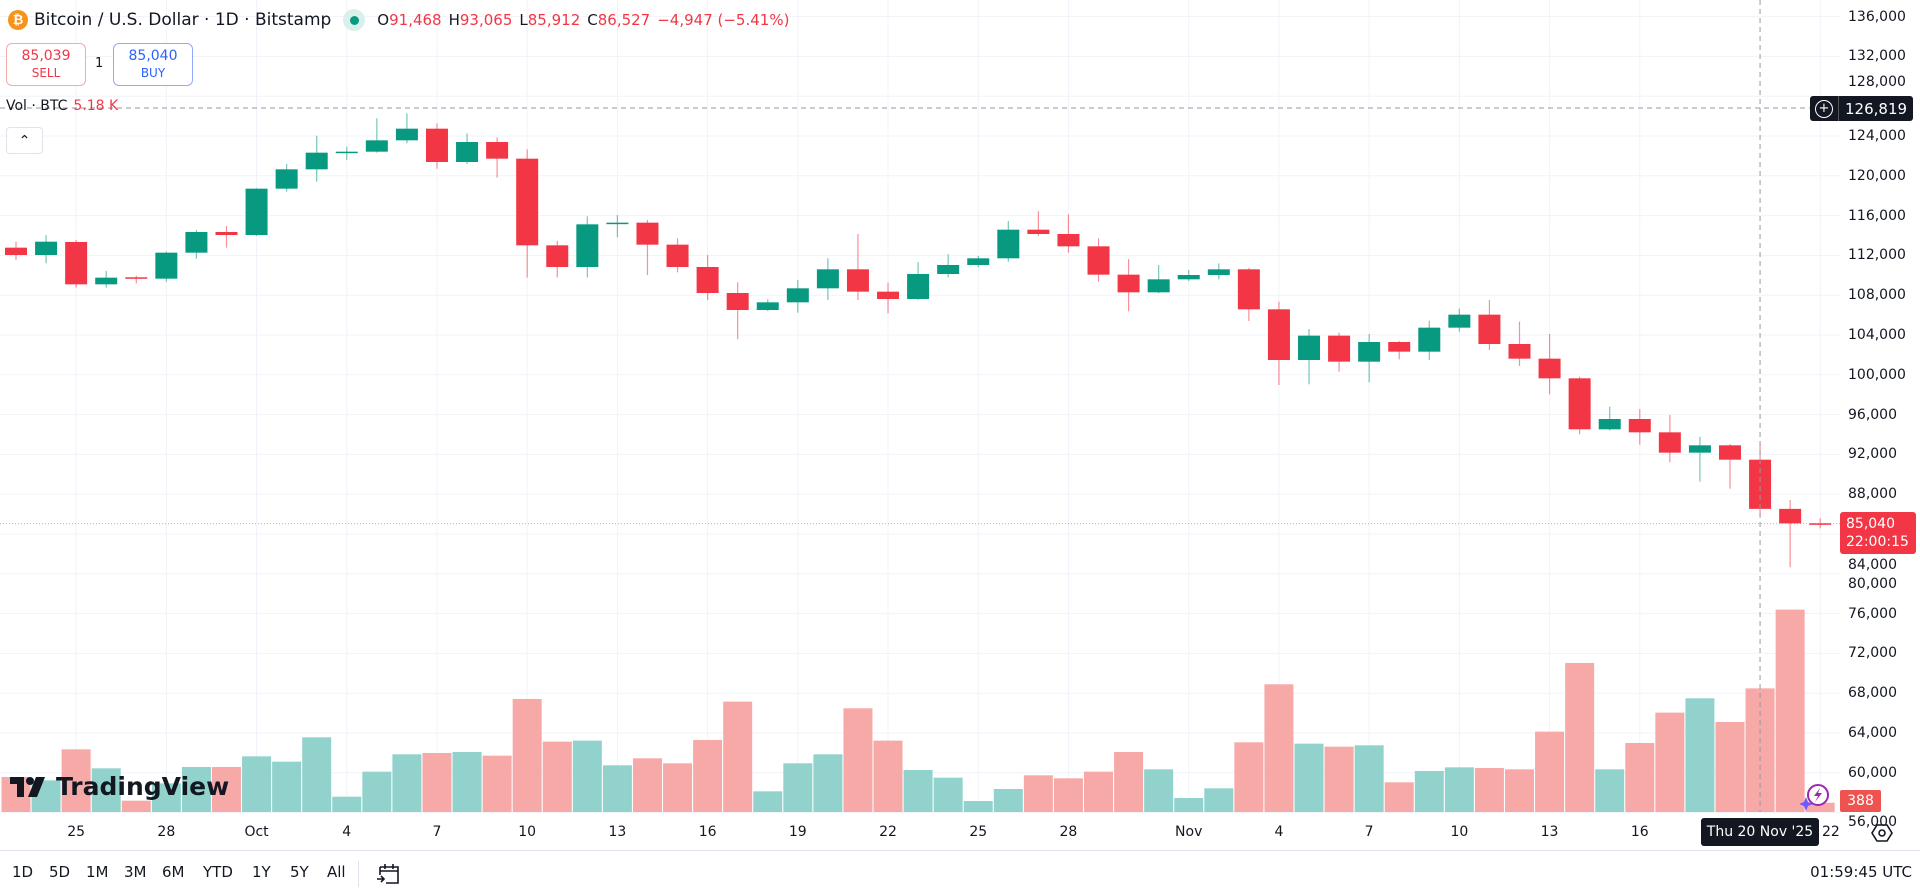 This screenshot has width=1920, height=895. Describe the element at coordinates (354, 20) in the screenshot. I see `market-status-icon` at that location.